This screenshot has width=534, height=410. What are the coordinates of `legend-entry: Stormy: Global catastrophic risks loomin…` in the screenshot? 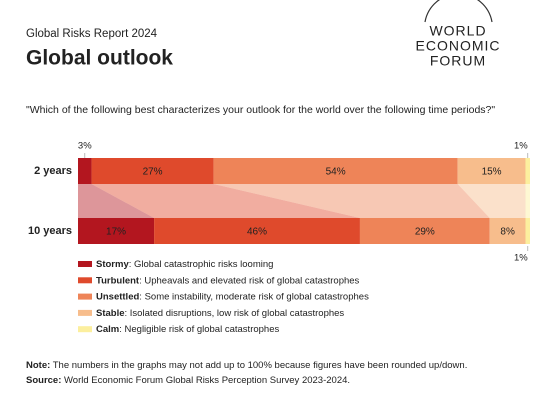 It's located at (184, 264).